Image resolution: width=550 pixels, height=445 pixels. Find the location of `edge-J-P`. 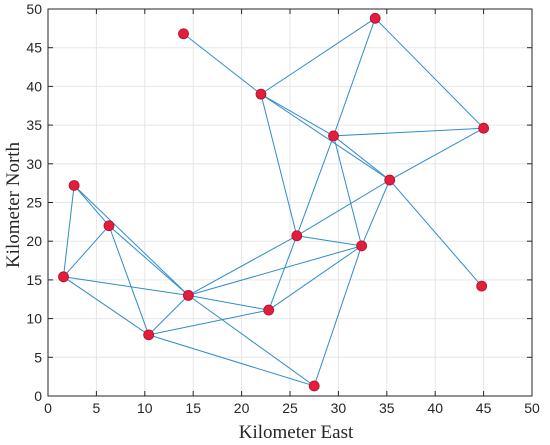

edge-J-P is located at coordinates (338, 316).